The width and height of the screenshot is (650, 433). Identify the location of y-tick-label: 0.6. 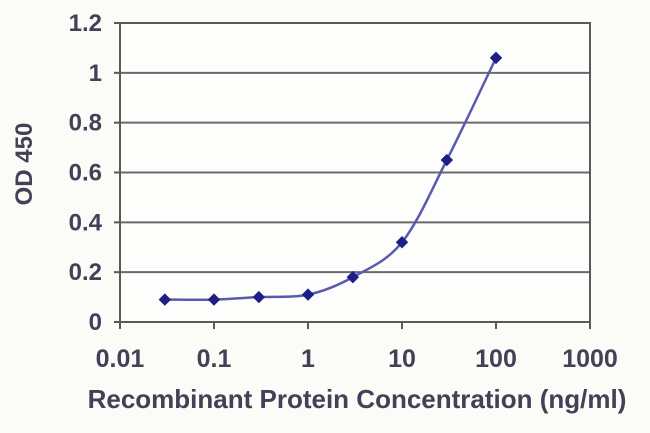
(85, 173).